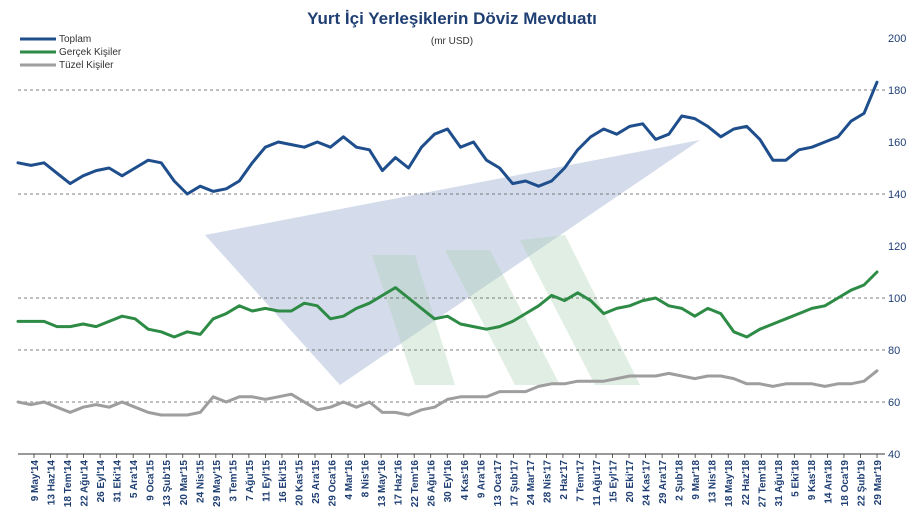  What do you see at coordinates (630, 481) in the screenshot?
I see `x-tick-label: 20 Eki'17` at bounding box center [630, 481].